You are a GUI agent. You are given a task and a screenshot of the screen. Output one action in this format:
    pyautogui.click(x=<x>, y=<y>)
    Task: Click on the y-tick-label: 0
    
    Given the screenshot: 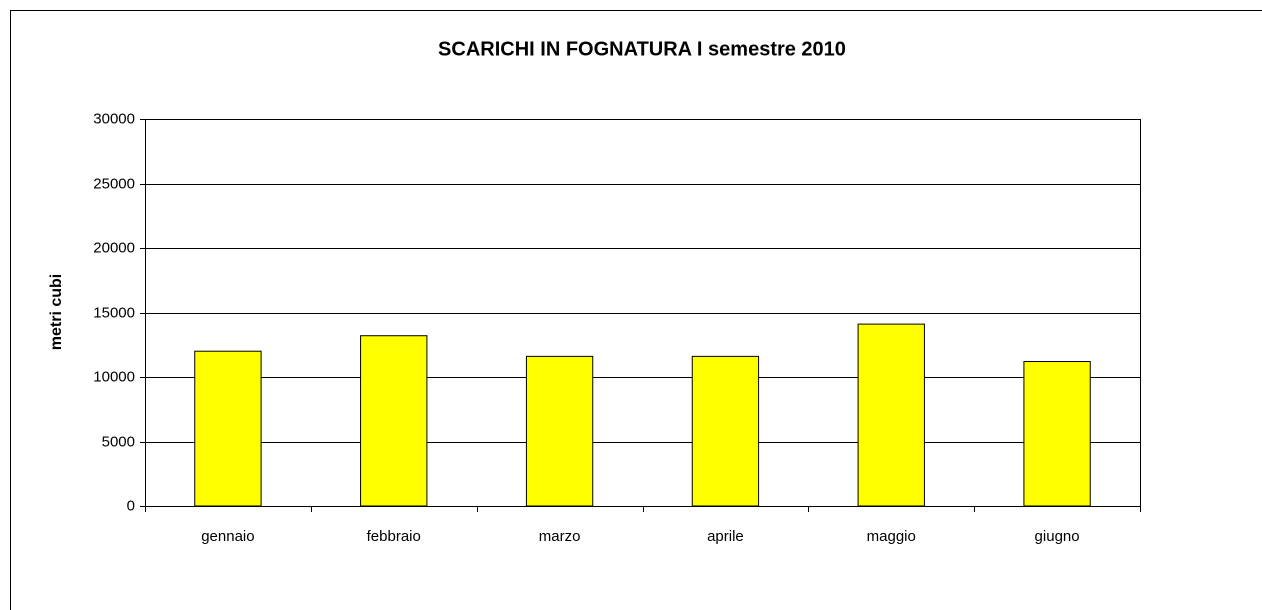 What is the action you would take?
    pyautogui.click(x=131, y=505)
    